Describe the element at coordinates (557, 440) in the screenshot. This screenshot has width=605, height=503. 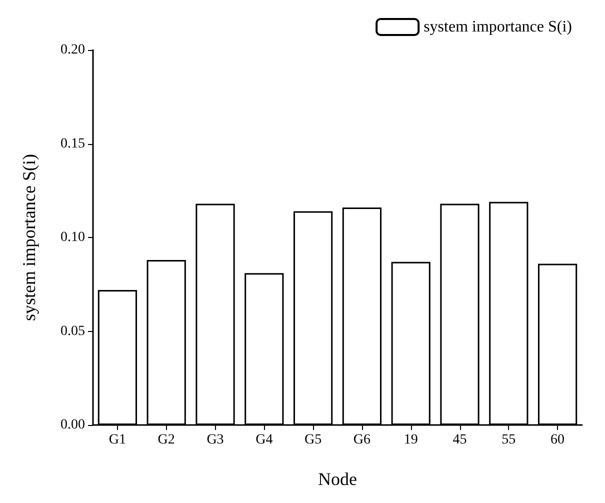
I see `x-tick-label: 60` at that location.